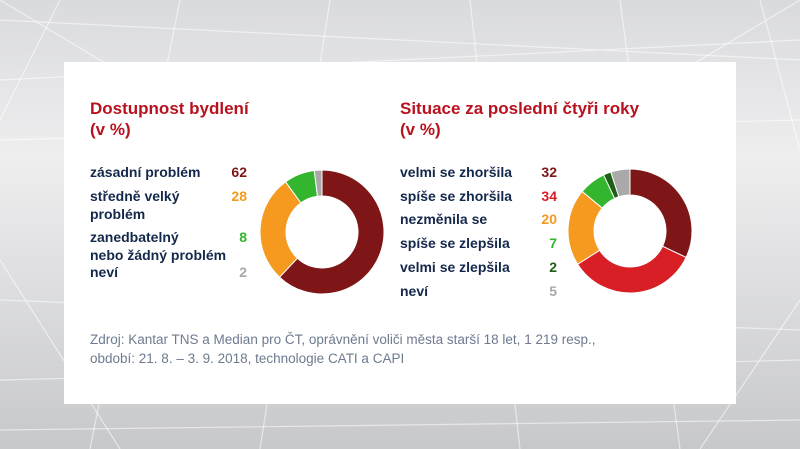 The width and height of the screenshot is (800, 449). What do you see at coordinates (168, 272) in the screenshot?
I see `chart1-legend-row: neví 2` at bounding box center [168, 272].